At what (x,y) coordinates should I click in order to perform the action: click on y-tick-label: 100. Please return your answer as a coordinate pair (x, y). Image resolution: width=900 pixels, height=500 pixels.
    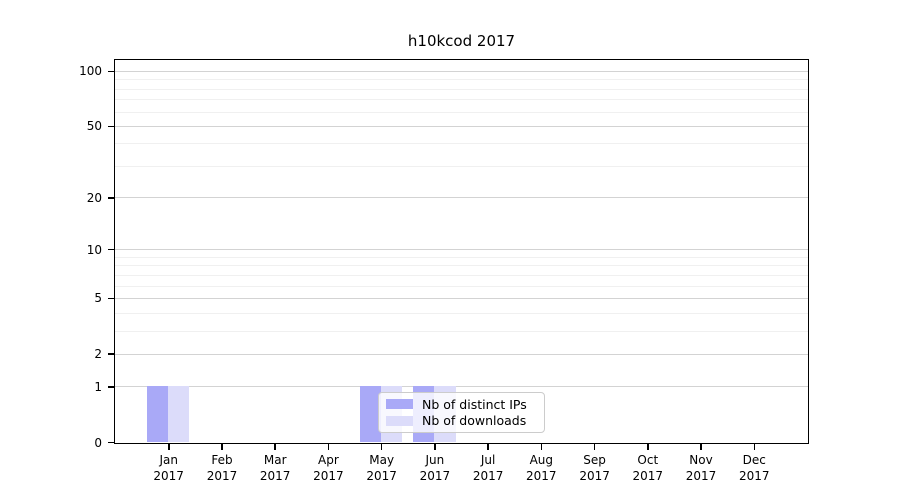
    Looking at the image, I should click on (90, 71).